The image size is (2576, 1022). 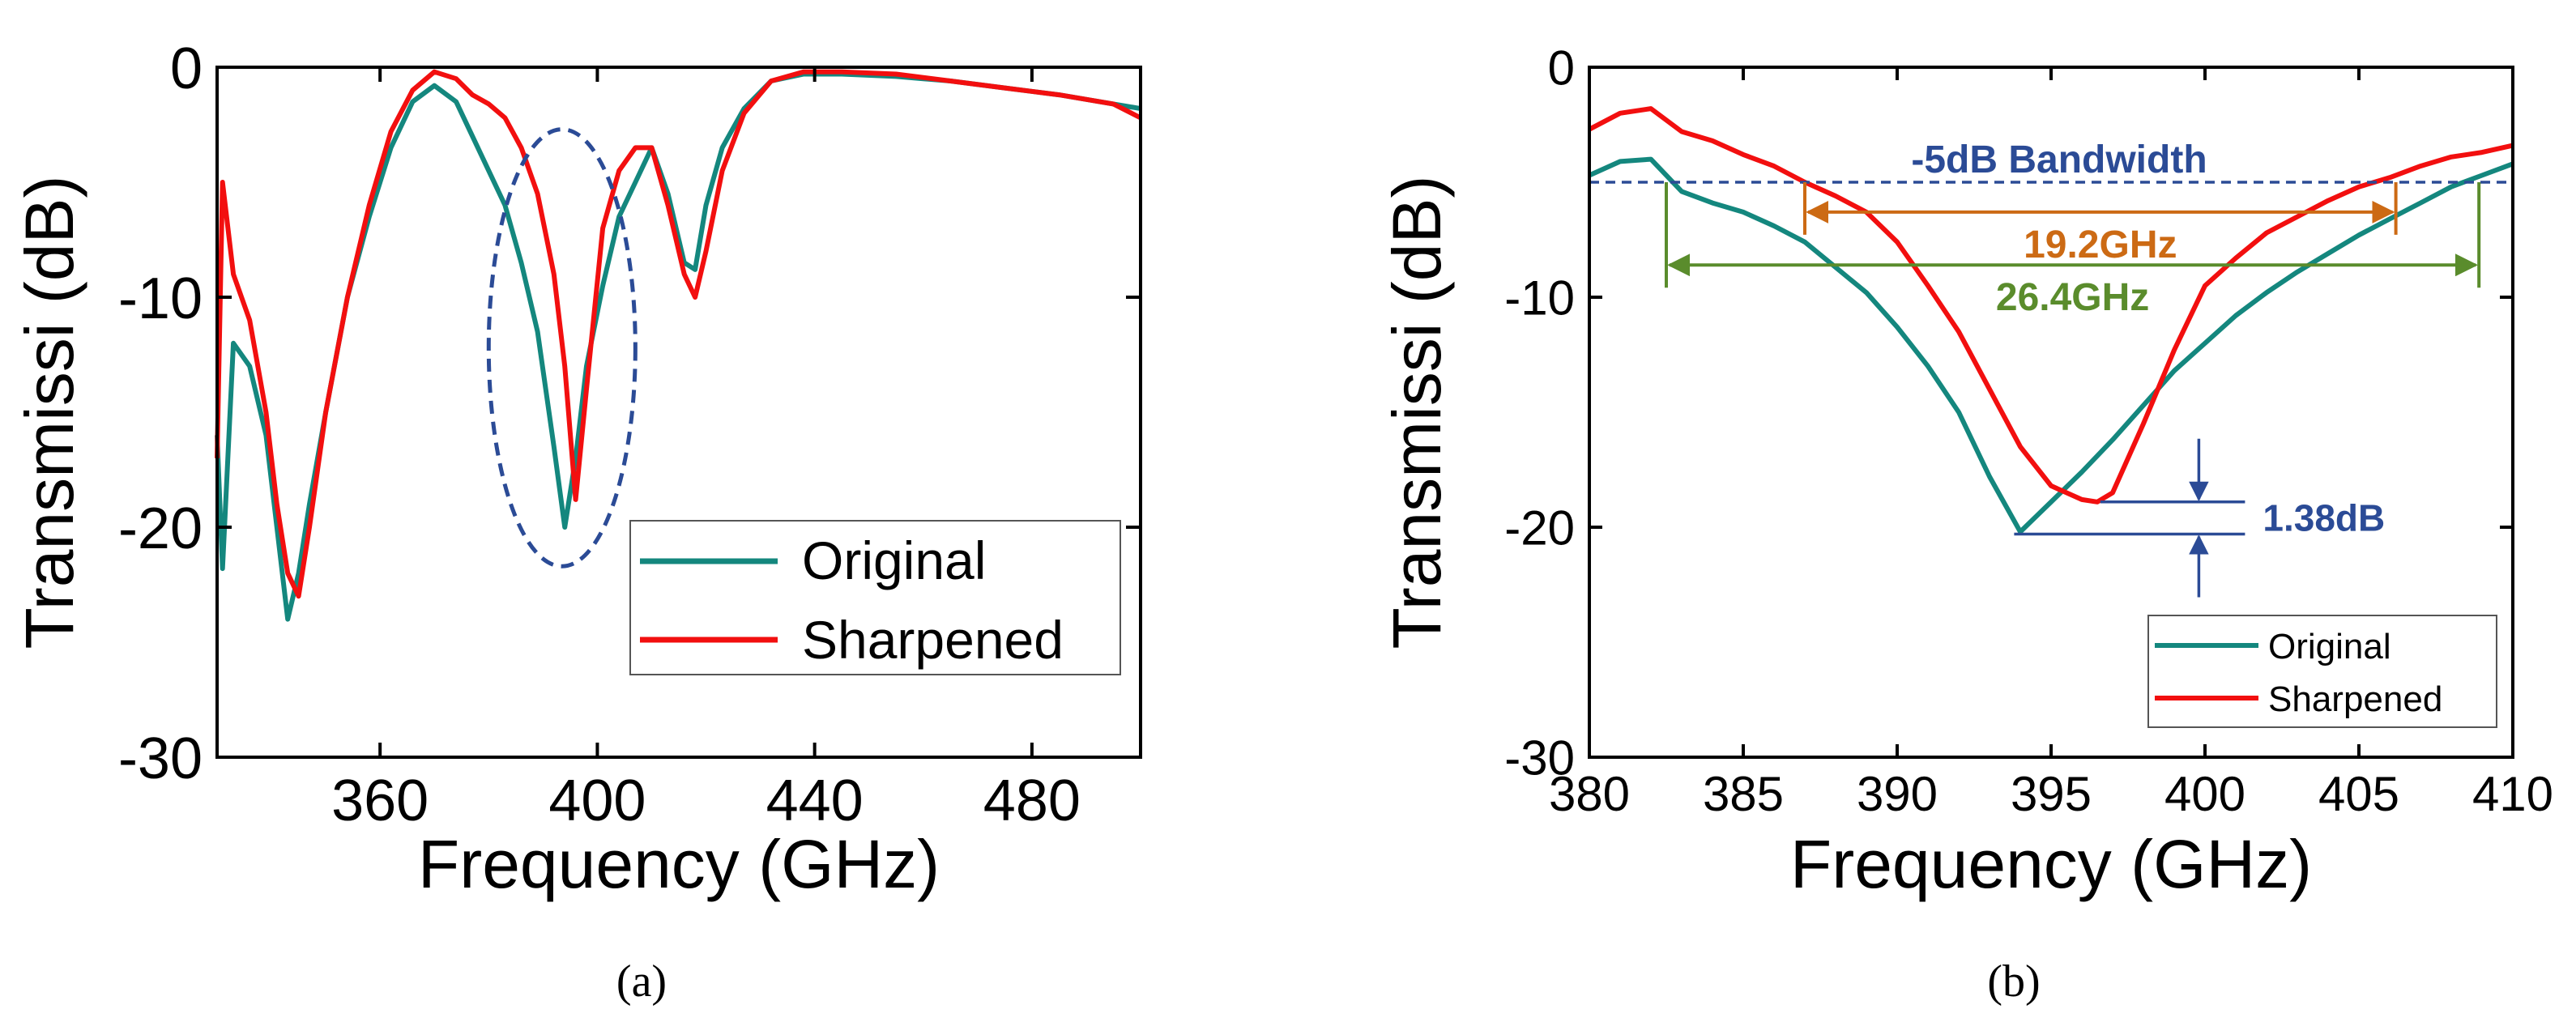 What do you see at coordinates (562, 347) in the screenshot?
I see `highlight-ellipse` at bounding box center [562, 347].